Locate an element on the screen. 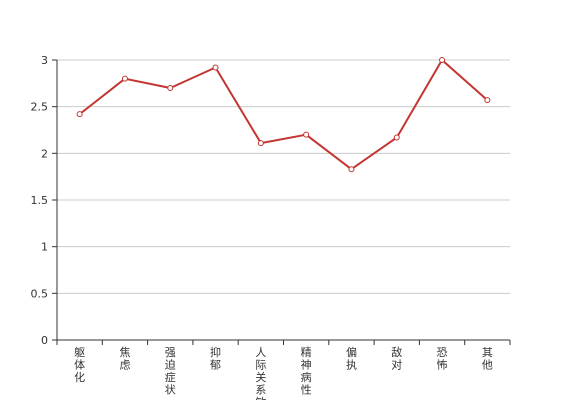 The width and height of the screenshot is (567, 400). y-tick-label: 1 is located at coordinates (44, 247).